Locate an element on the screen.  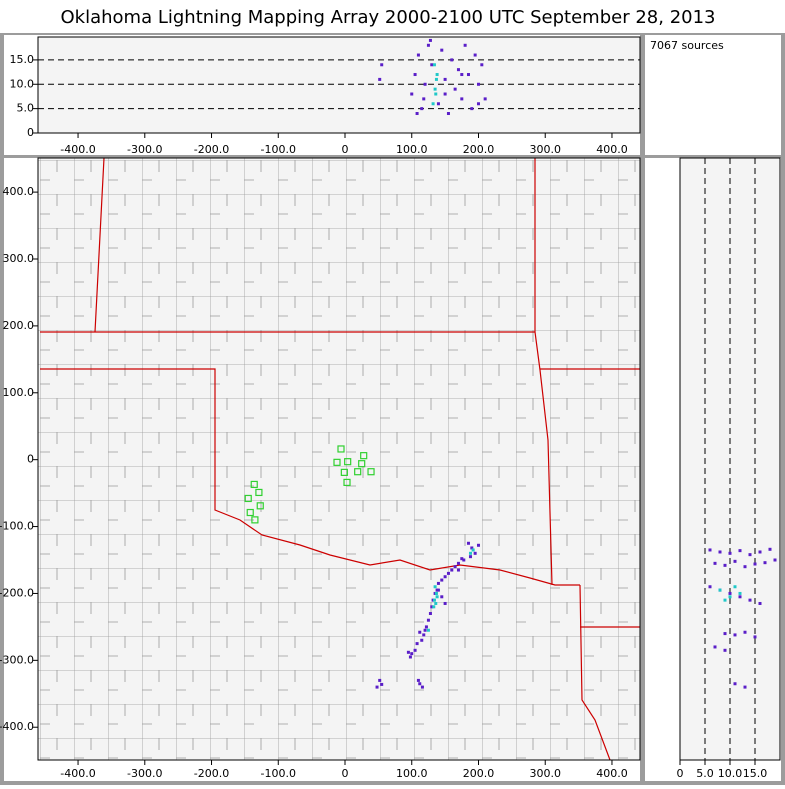
source-count: 7067 sources is located at coordinates (687, 45).